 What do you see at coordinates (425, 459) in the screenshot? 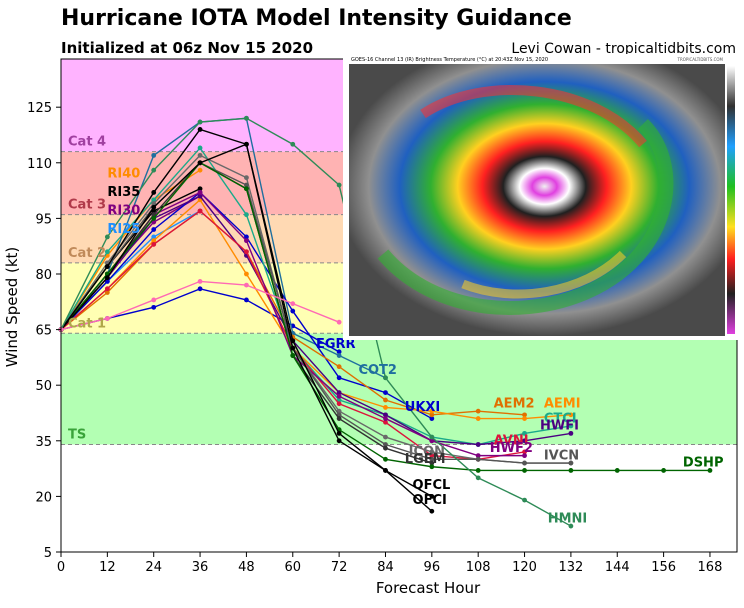
I see `model-label-lgem: LGEM` at bounding box center [425, 459].